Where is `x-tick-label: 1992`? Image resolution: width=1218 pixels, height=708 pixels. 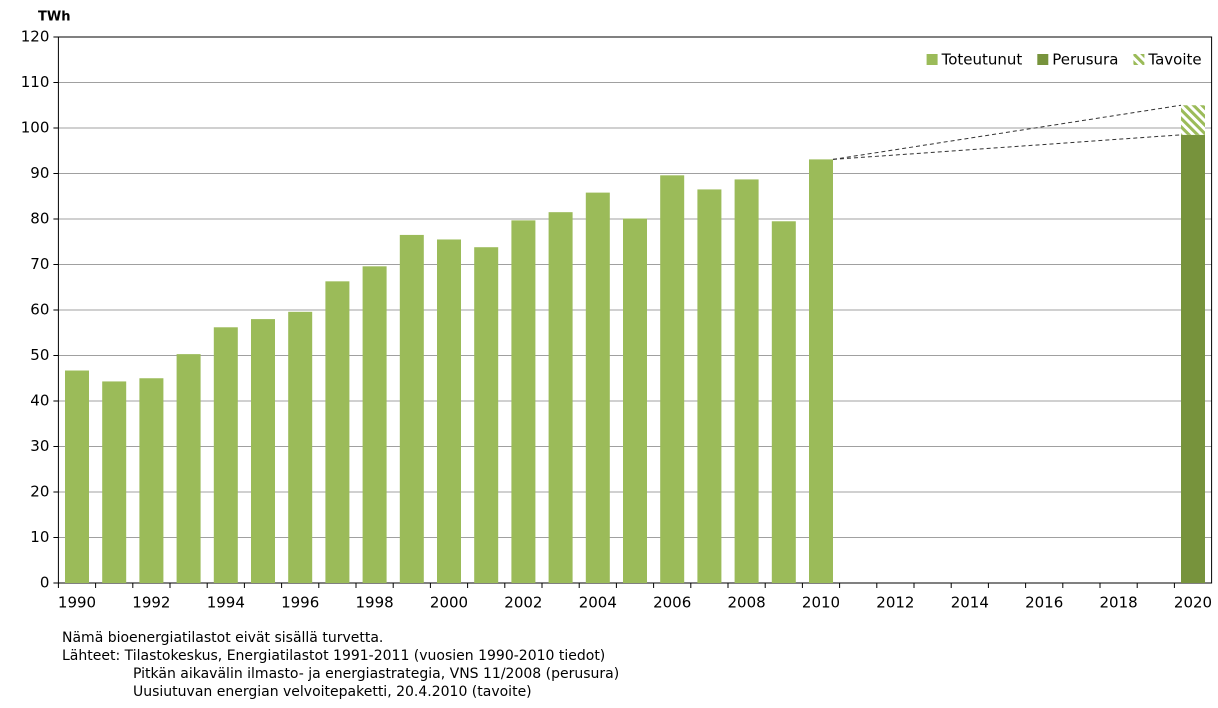 x-tick-label: 1992 is located at coordinates (151, 603).